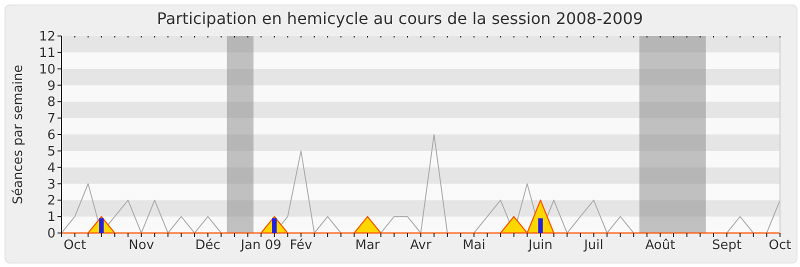 The image size is (800, 267). Describe the element at coordinates (593, 245) in the screenshot. I see `x-tick-label: Juil` at that location.